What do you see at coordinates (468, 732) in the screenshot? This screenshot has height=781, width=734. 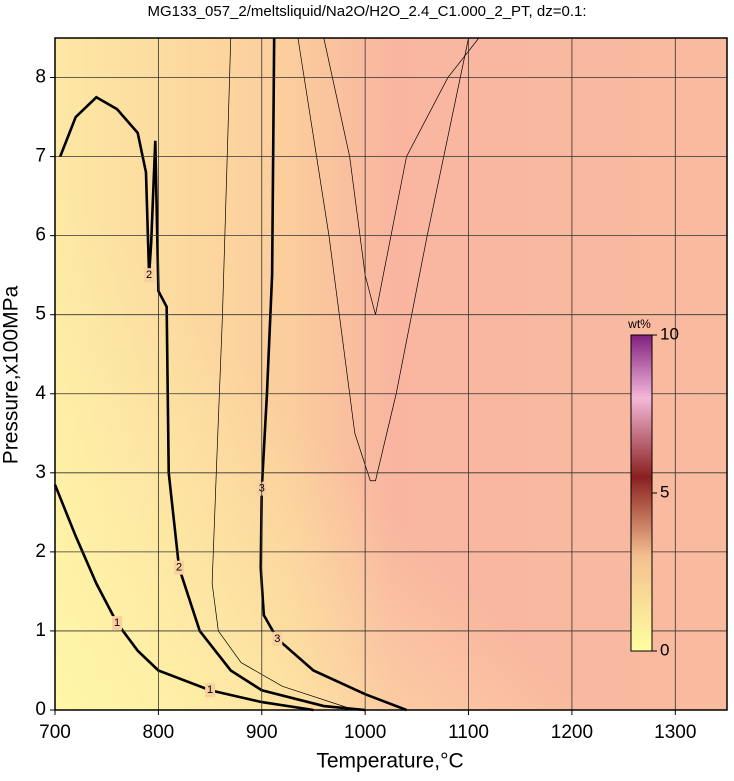 I see `x-tick-label: 1100` at bounding box center [468, 732].